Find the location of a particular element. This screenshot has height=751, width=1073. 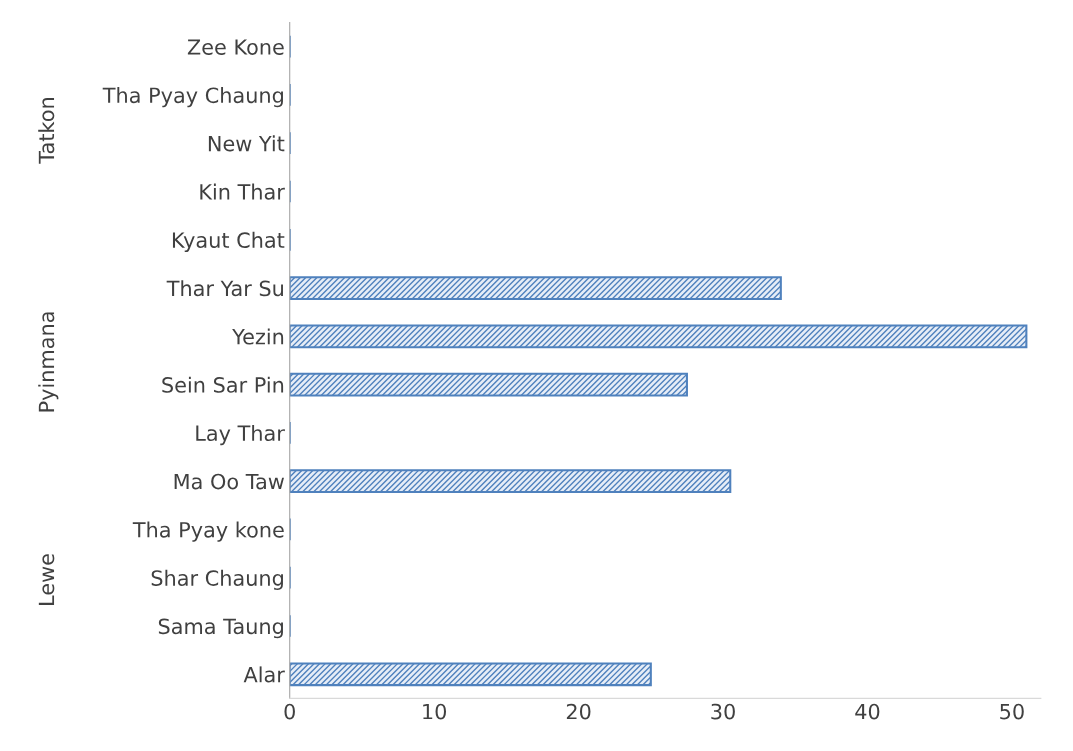

y-tick-label: Ma Oo Taw is located at coordinates (229, 481).